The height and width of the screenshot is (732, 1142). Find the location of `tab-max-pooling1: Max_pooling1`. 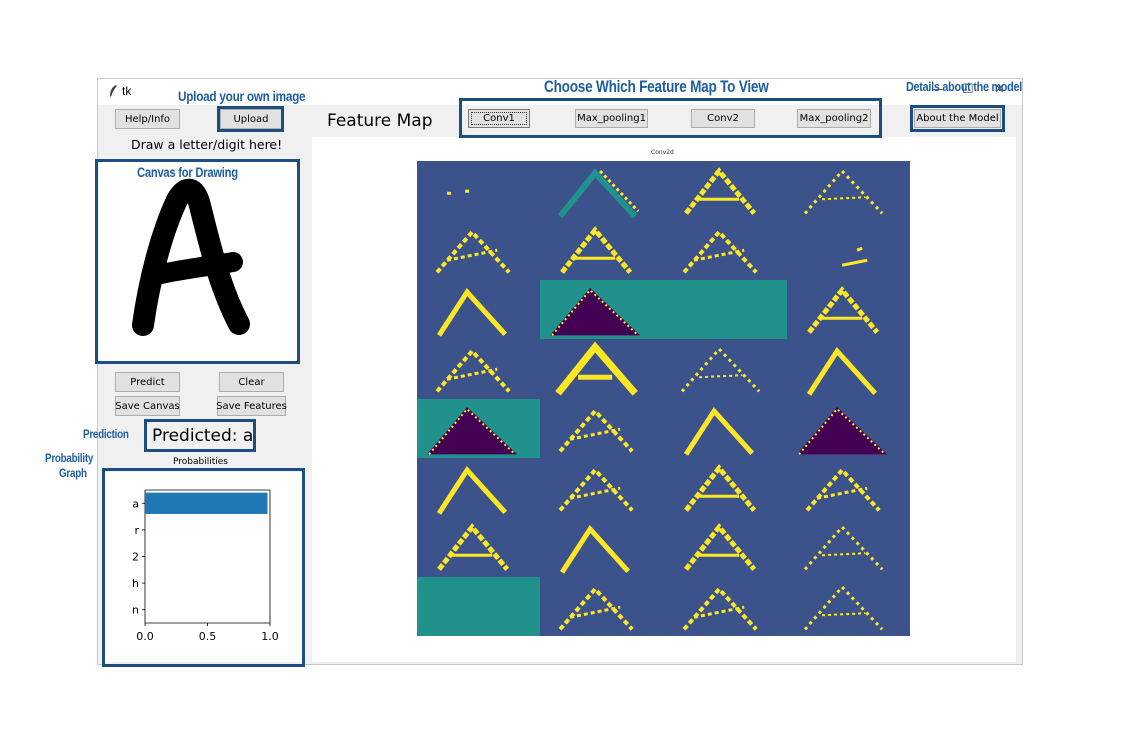

tab-max-pooling1: Max_pooling1 is located at coordinates (611, 118).